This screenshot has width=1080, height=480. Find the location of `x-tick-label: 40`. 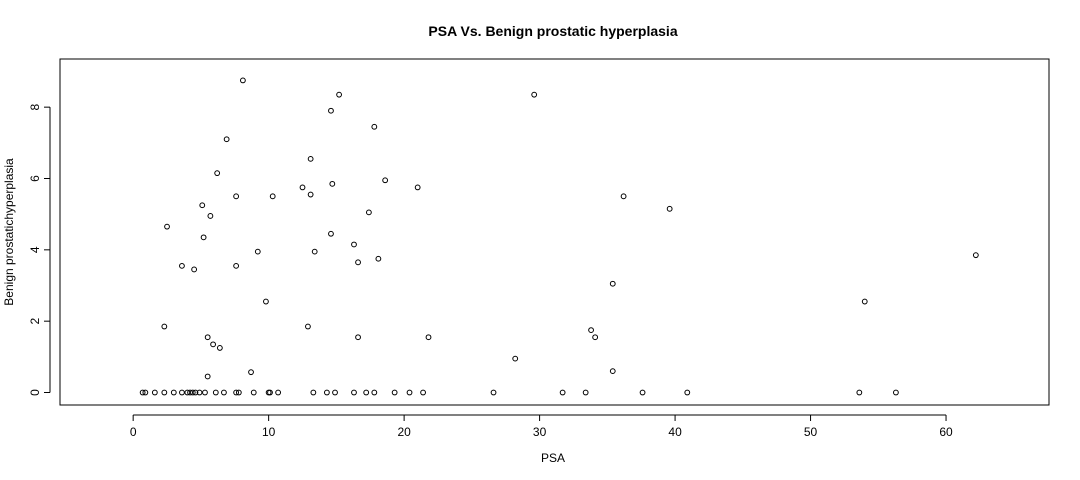

x-tick-label: 40 is located at coordinates (675, 432).